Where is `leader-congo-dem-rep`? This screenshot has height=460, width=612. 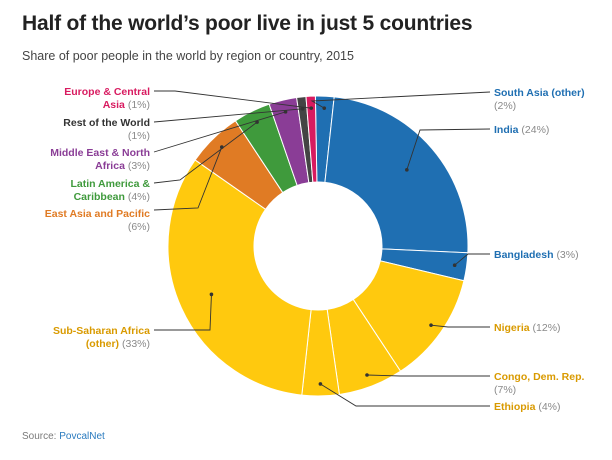
leader-congo-dem-rep is located at coordinates (428, 375).